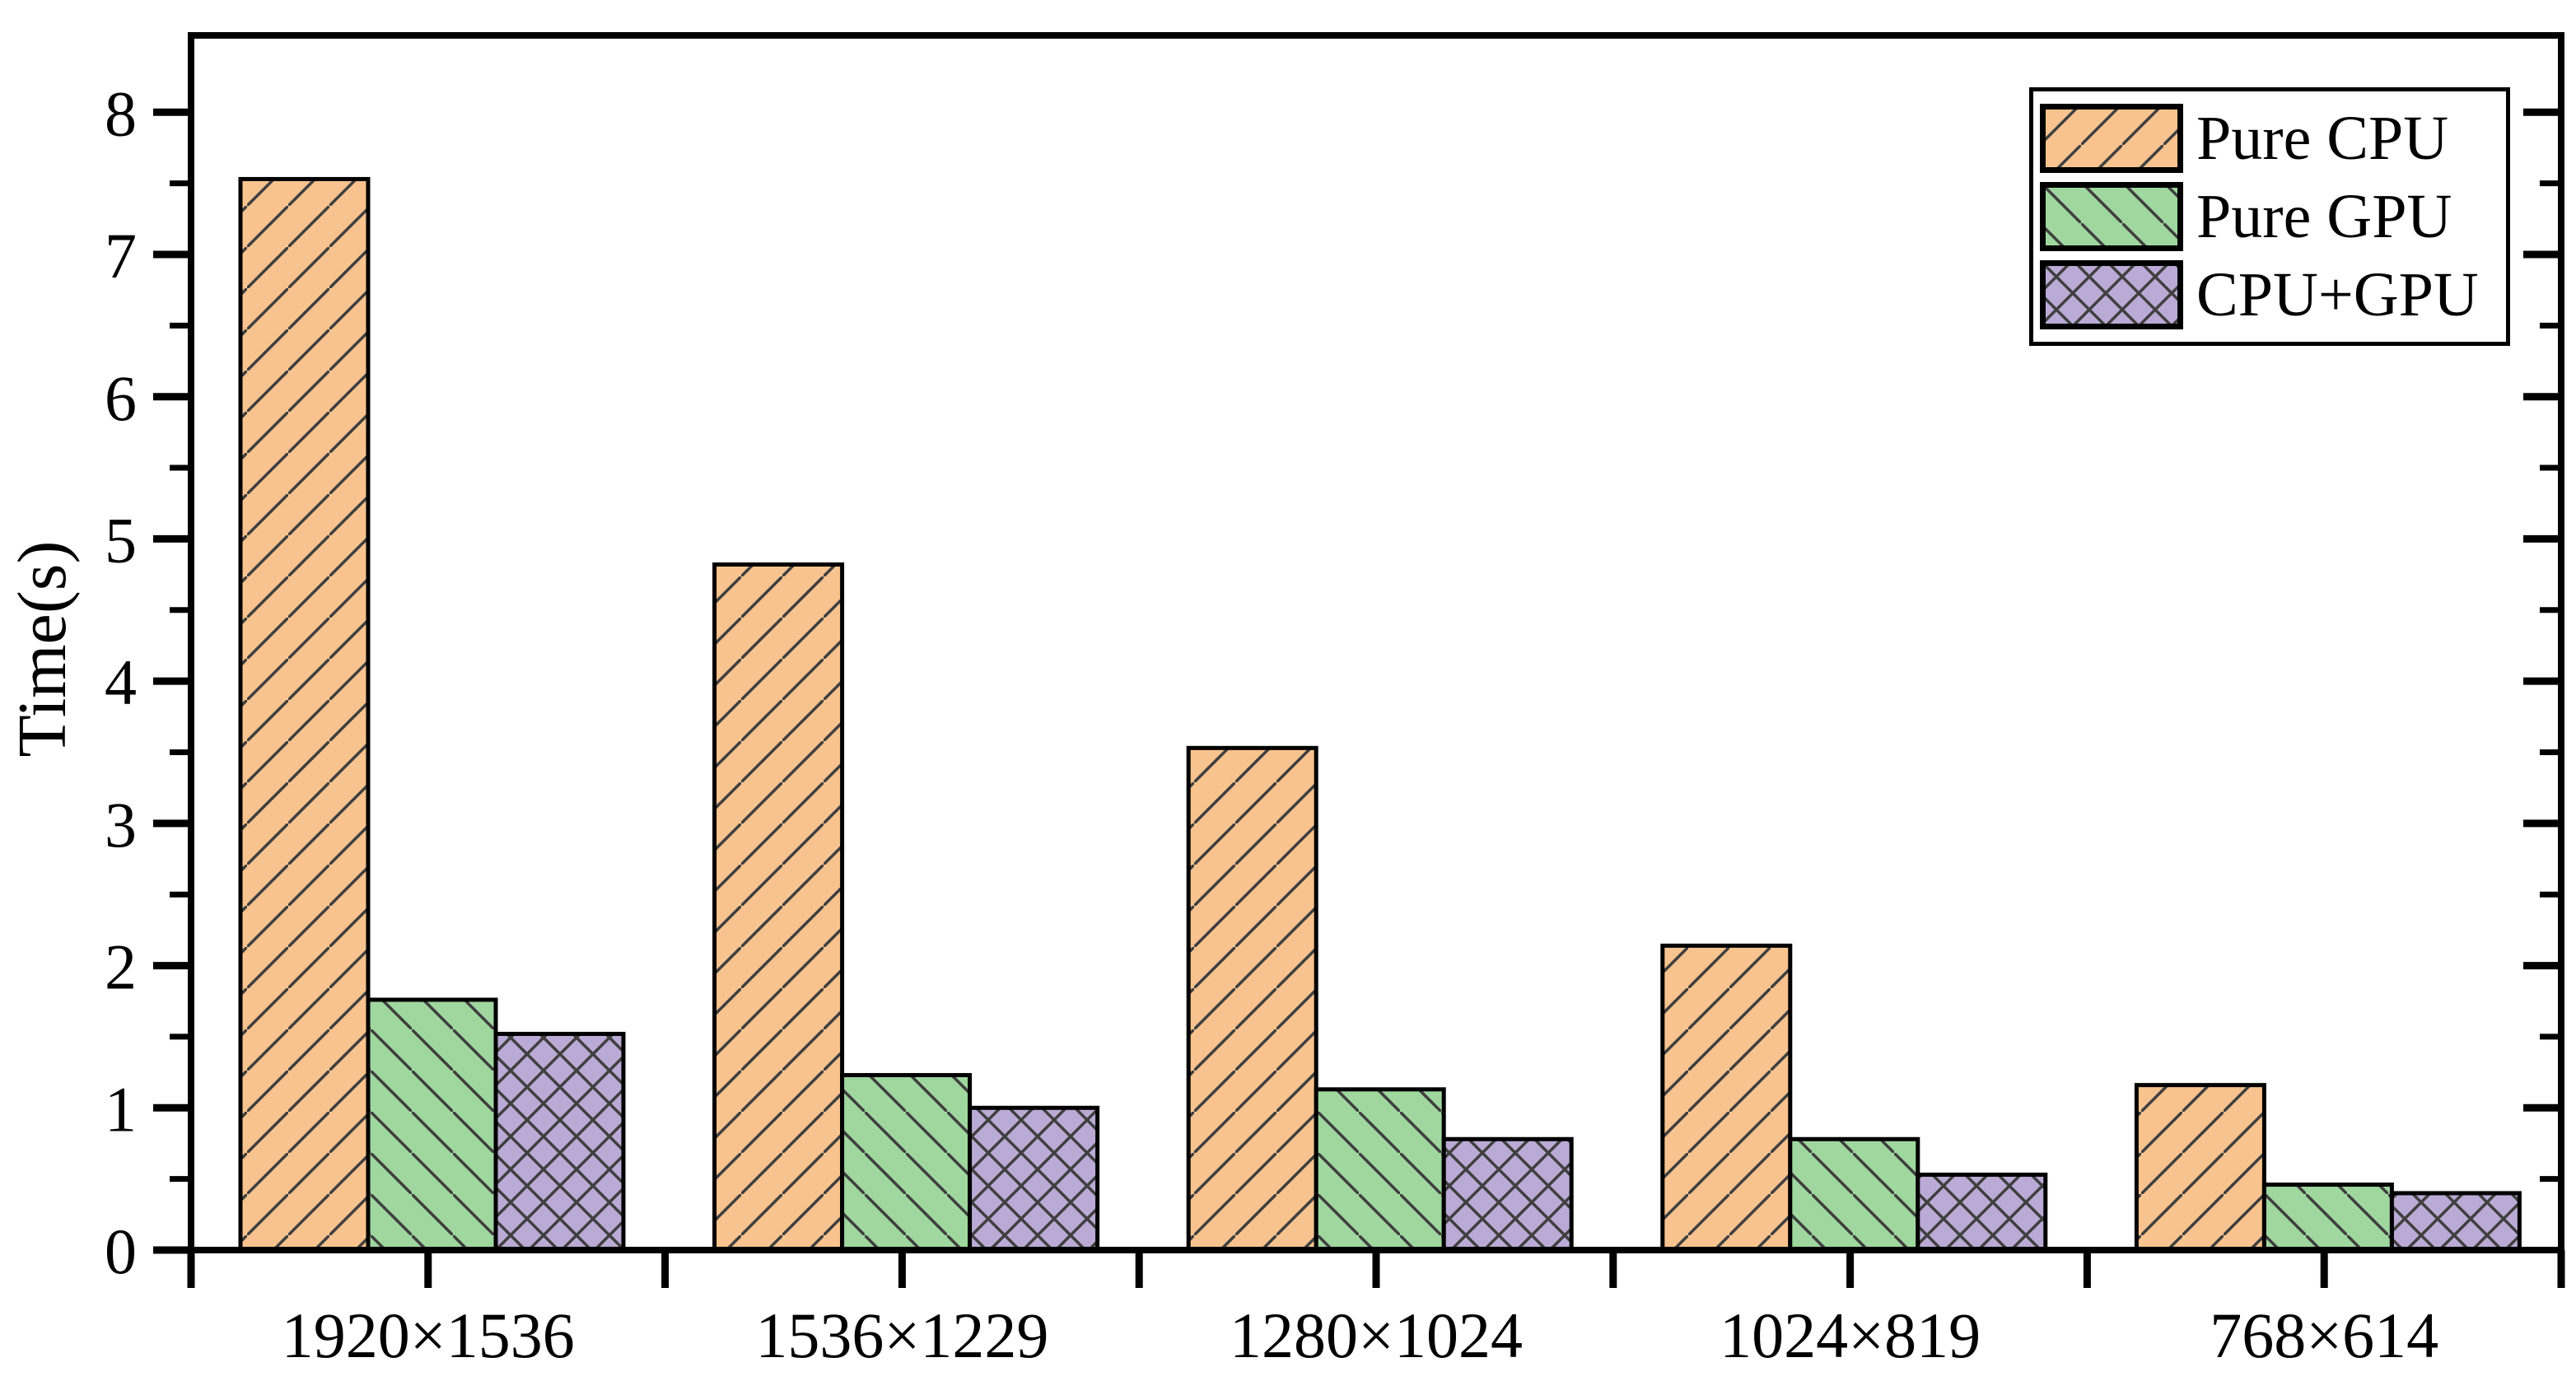 The image size is (2576, 1381). I want to click on bar-cpu-gpu-1280x1024, so click(1507, 1194).